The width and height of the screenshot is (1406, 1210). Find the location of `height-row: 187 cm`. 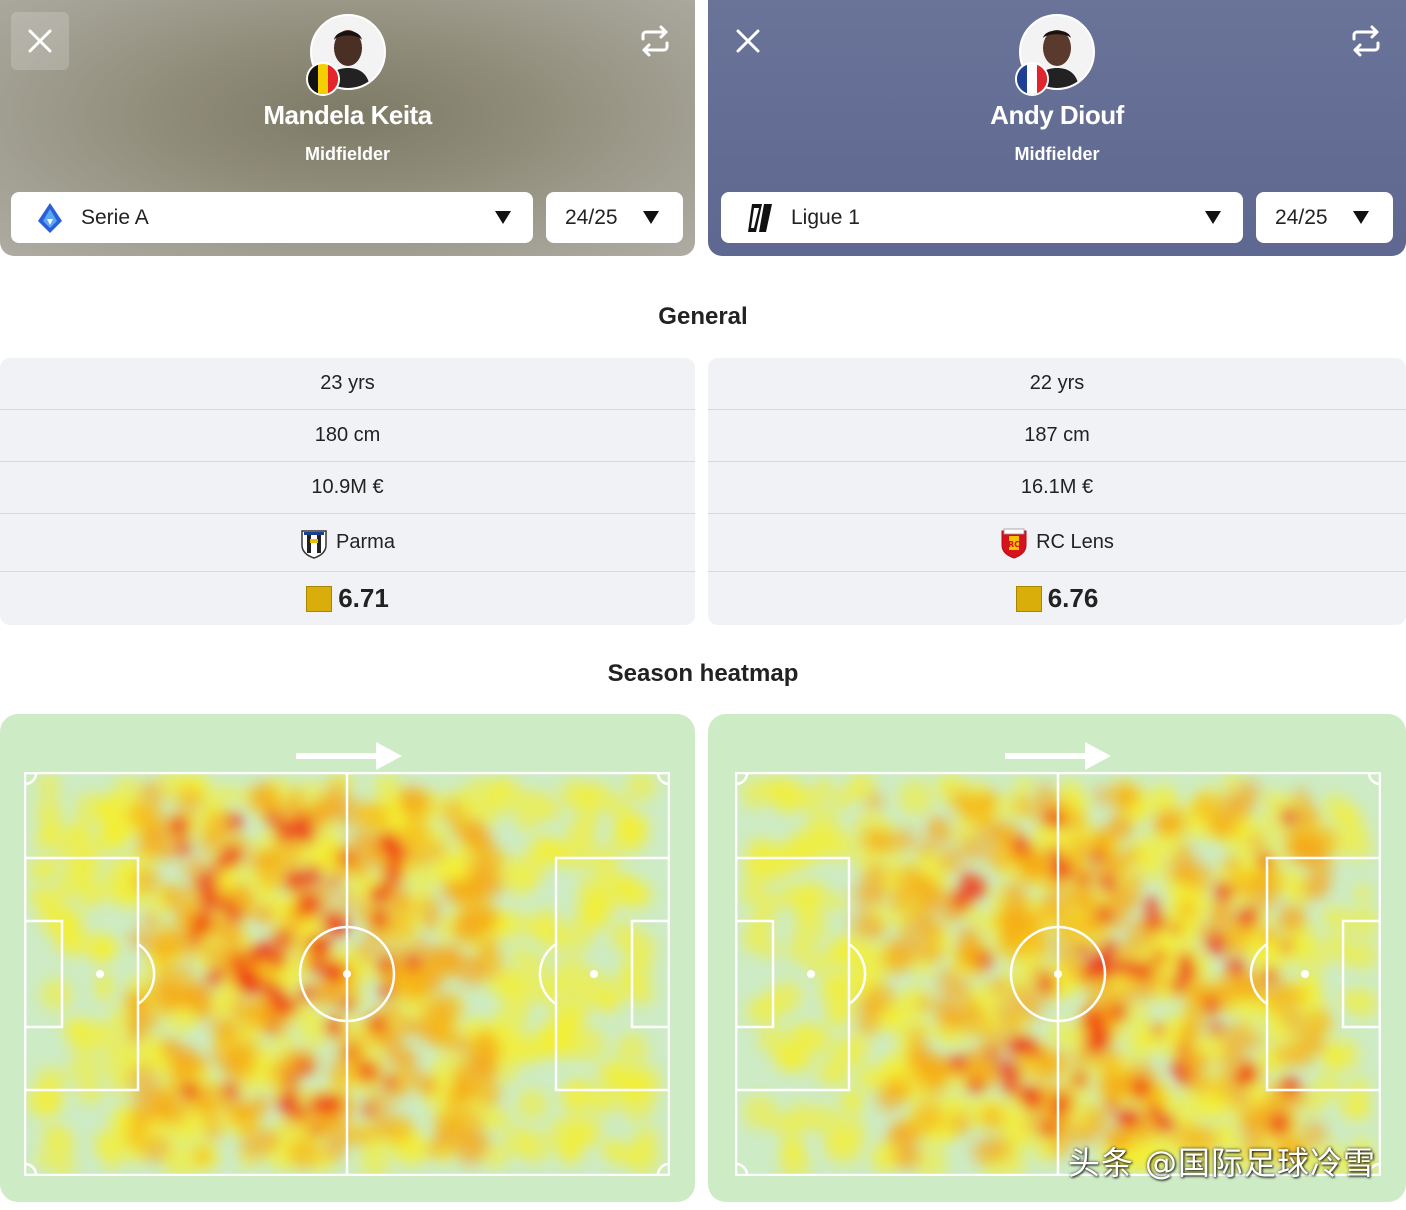

height-row: 187 cm is located at coordinates (1057, 436).